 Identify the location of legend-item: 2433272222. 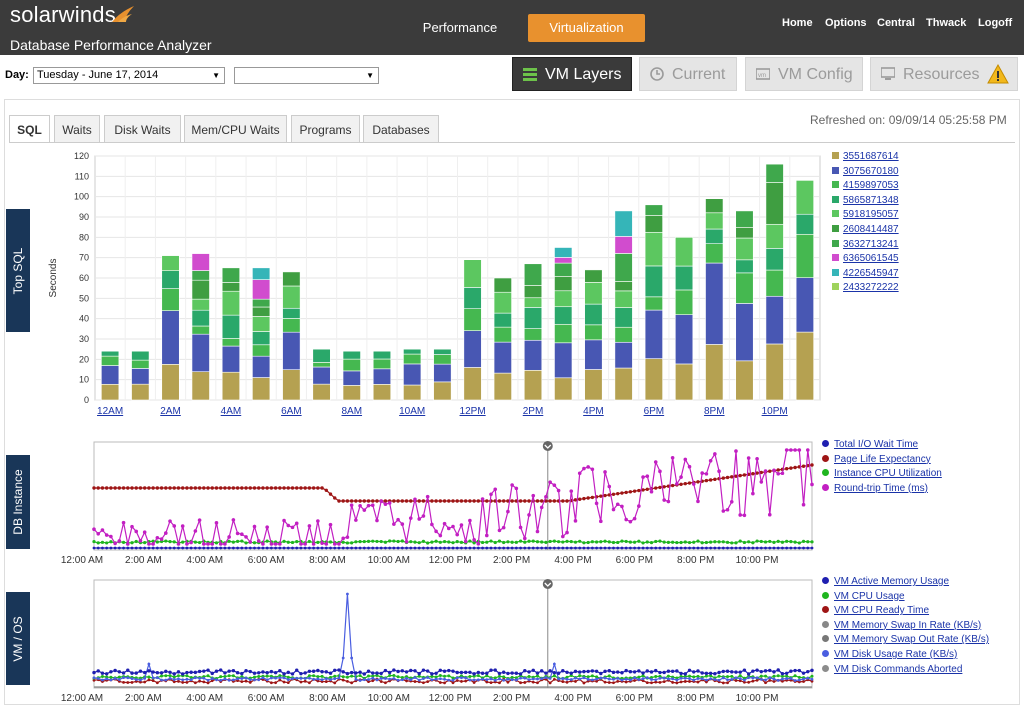
(865, 288).